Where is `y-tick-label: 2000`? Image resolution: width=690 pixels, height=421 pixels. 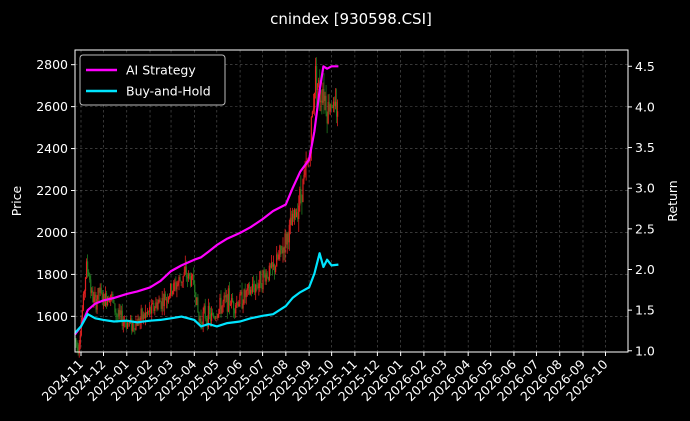 y-tick-label: 2000 is located at coordinates (52, 232).